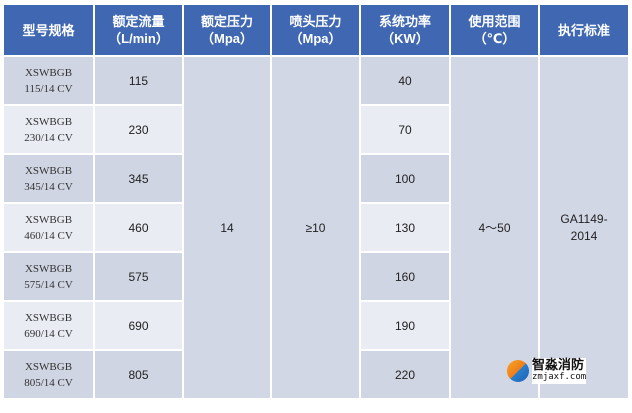 Image resolution: width=632 pixels, height=413 pixels. What do you see at coordinates (405, 129) in the screenshot?
I see `power-cell: 70` at bounding box center [405, 129].